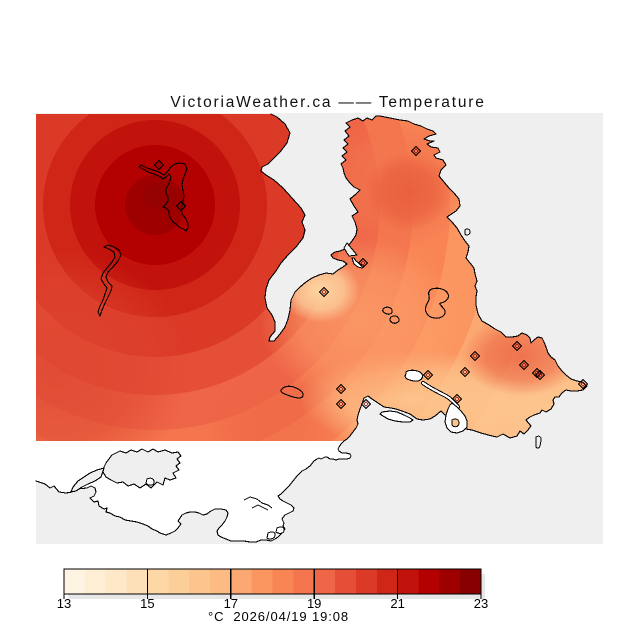 This screenshot has width=640, height=640. Describe the element at coordinates (231, 603) in the screenshot. I see `svg-text: 17` at that location.